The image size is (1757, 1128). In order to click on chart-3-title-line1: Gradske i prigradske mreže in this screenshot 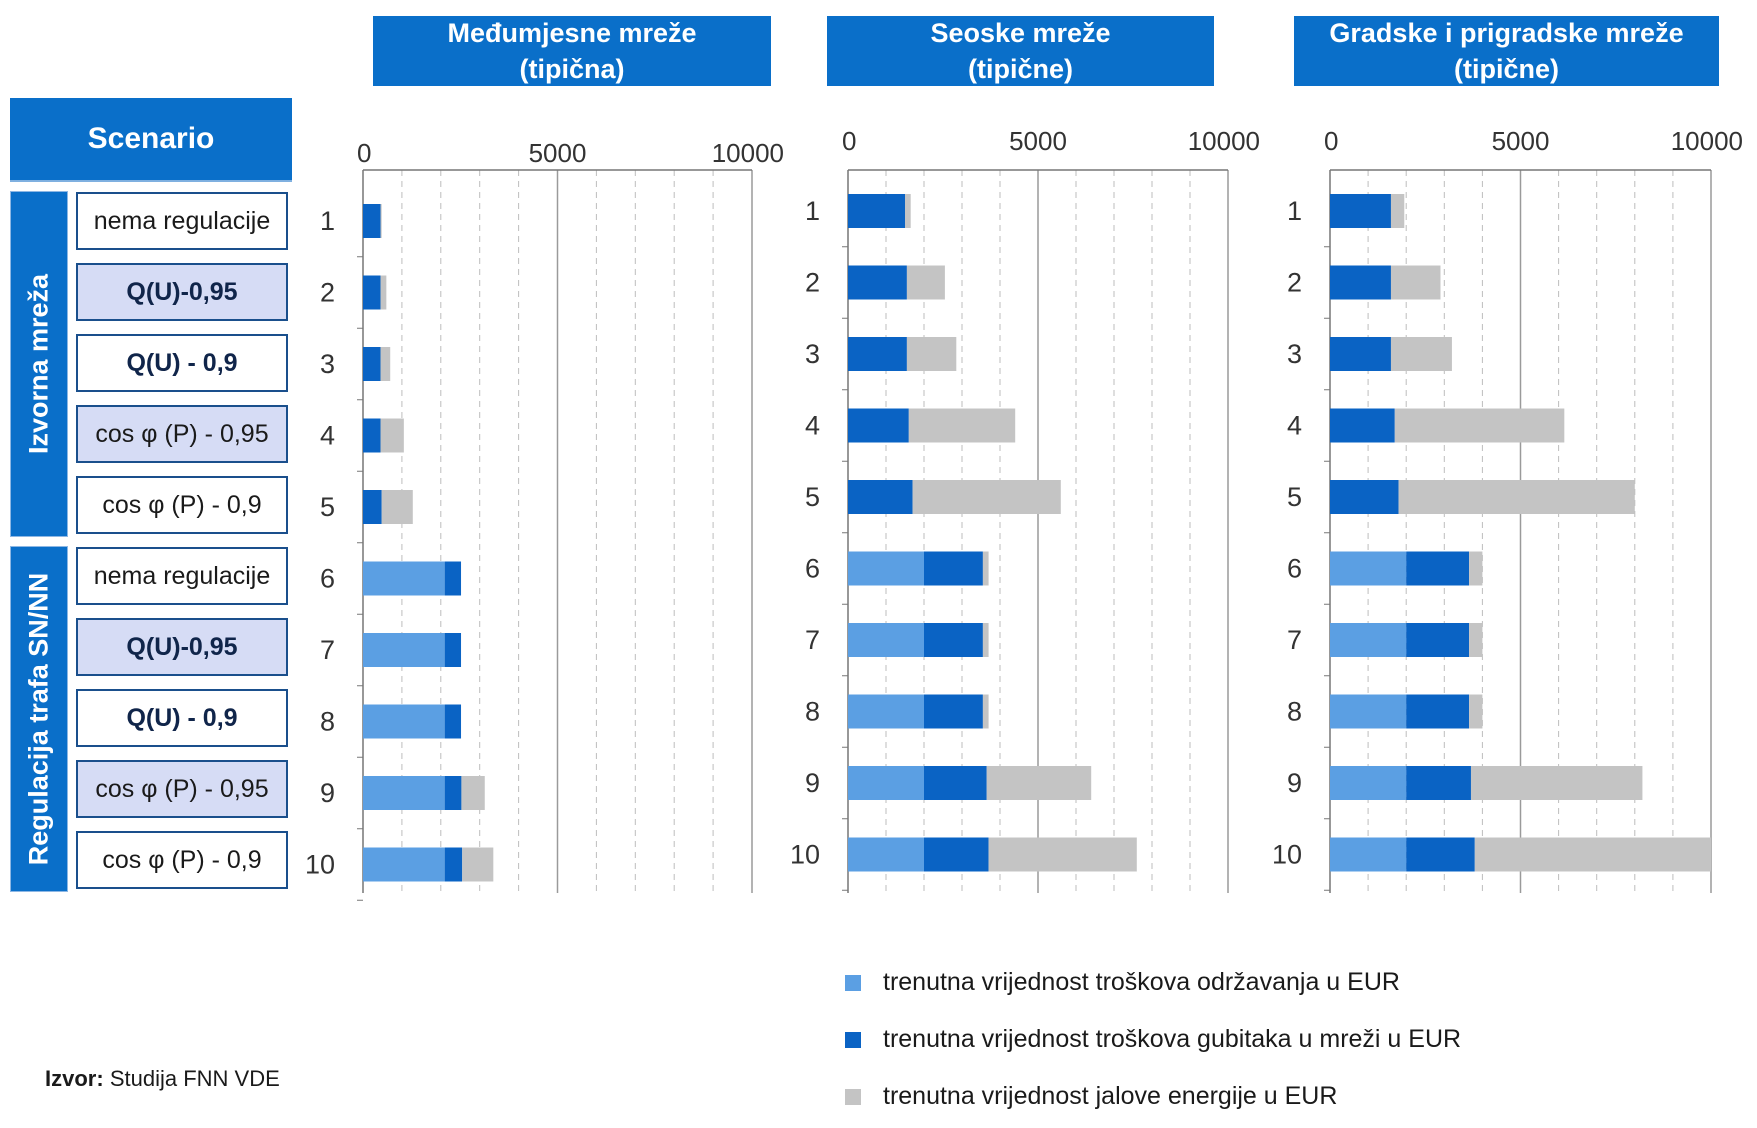, I will do `click(1506, 33)`.